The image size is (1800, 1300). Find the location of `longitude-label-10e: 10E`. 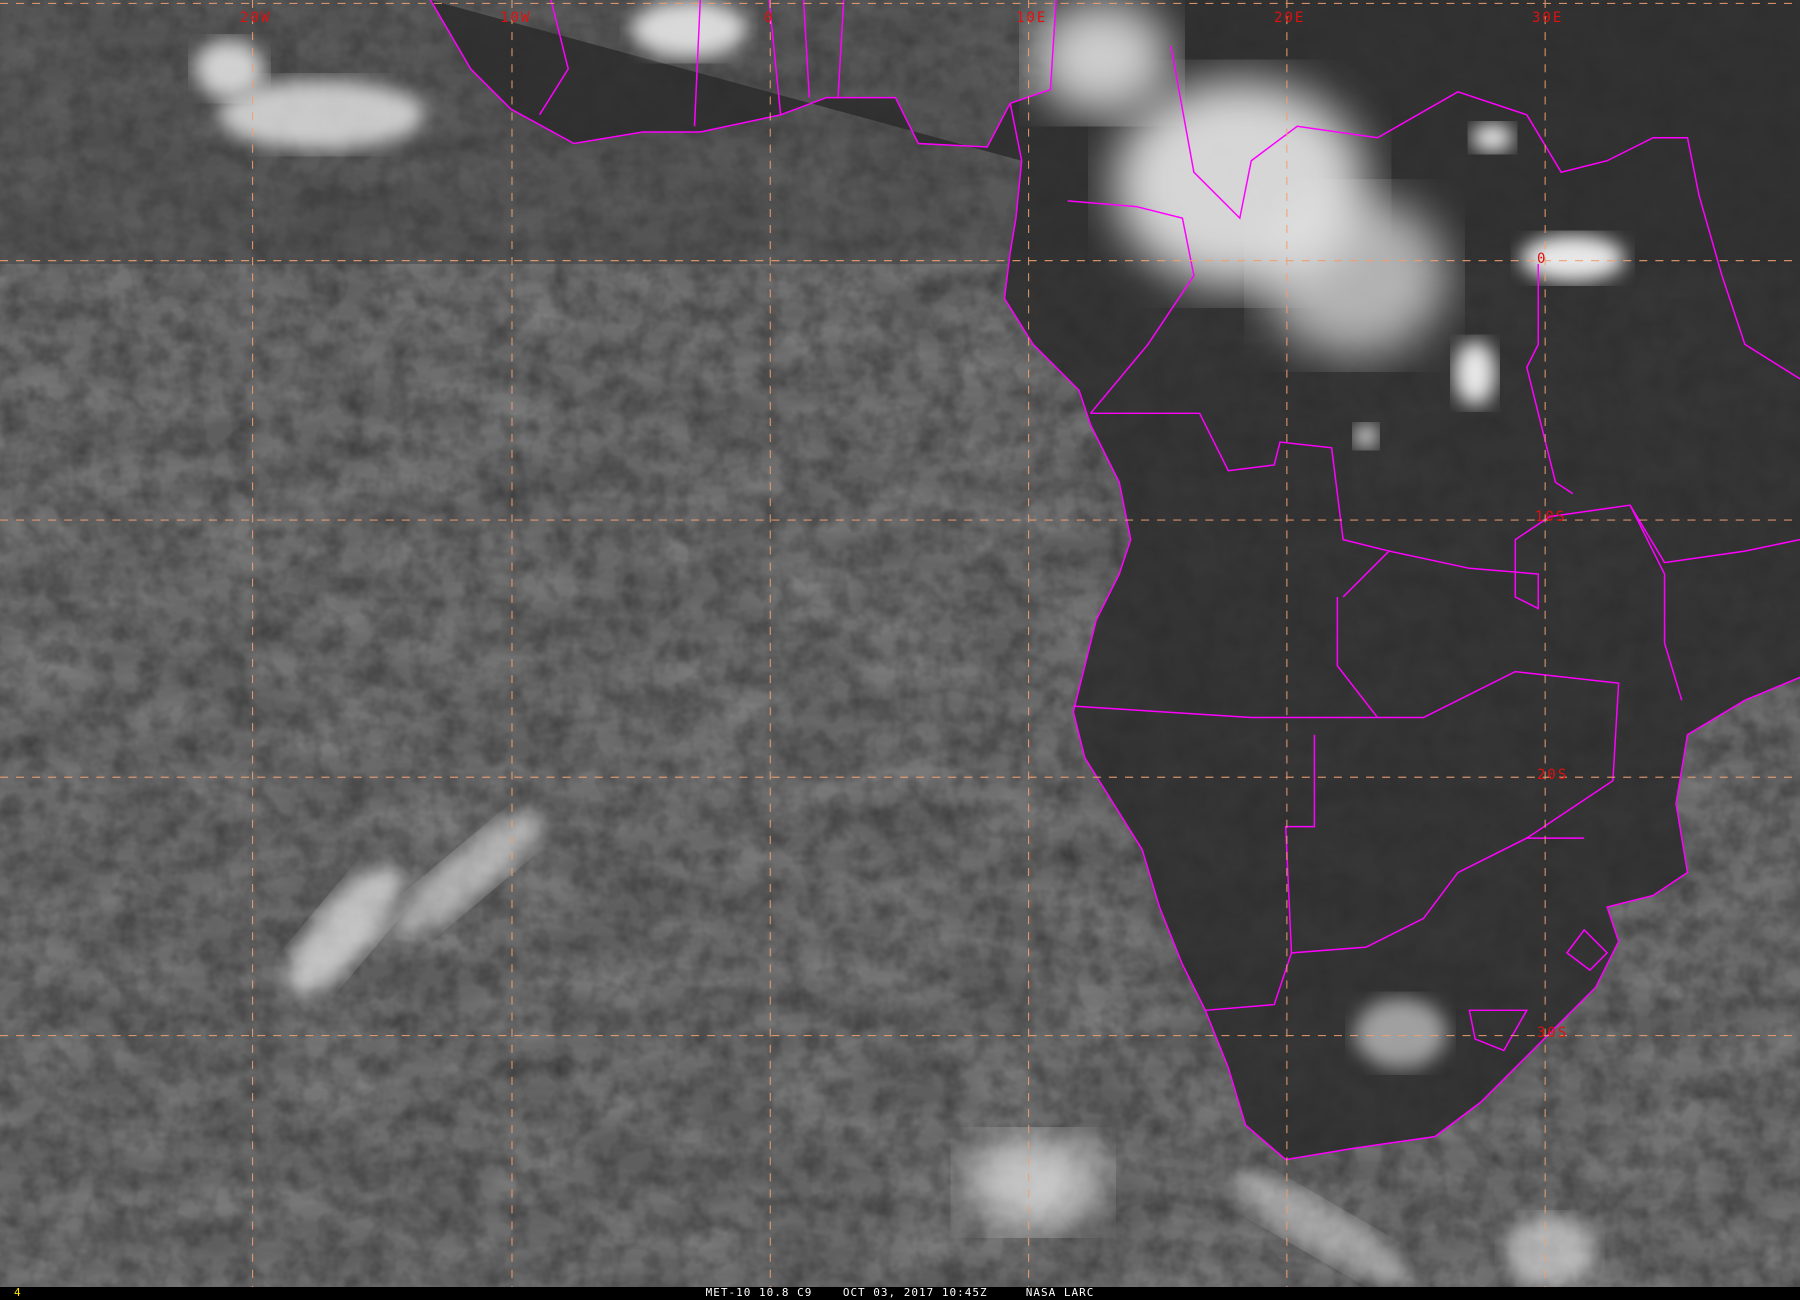

longitude-label-10e: 10E is located at coordinates (1032, 18).